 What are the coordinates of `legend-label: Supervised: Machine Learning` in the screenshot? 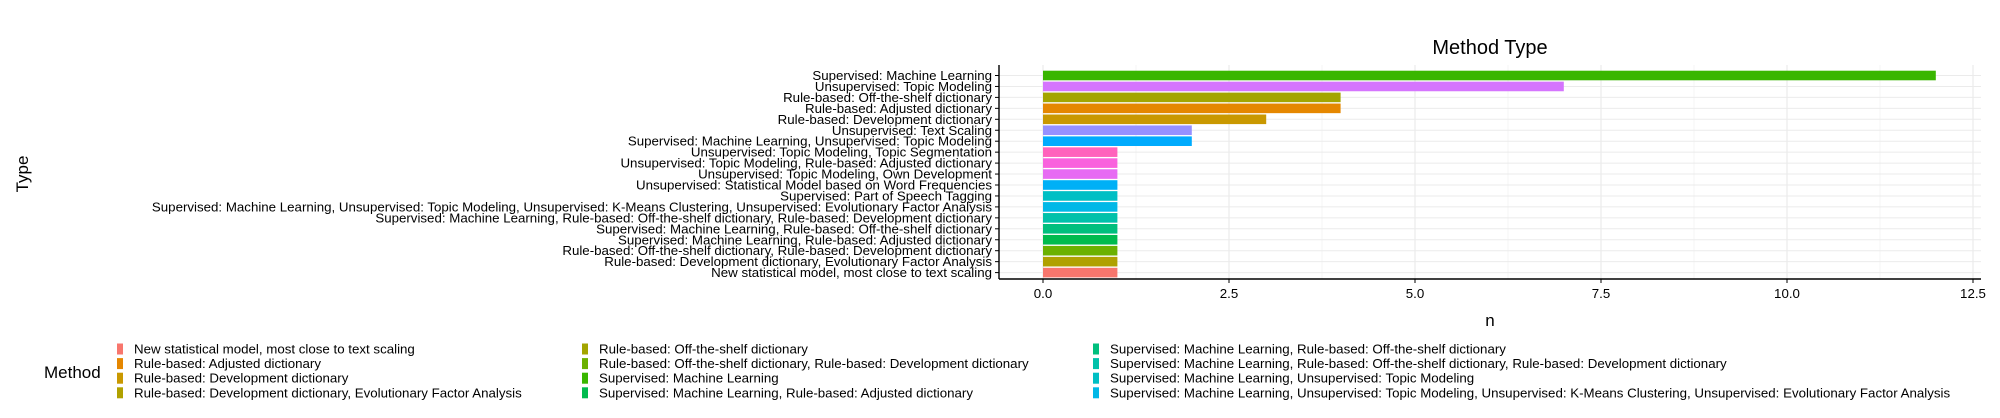 It's located at (689, 378).